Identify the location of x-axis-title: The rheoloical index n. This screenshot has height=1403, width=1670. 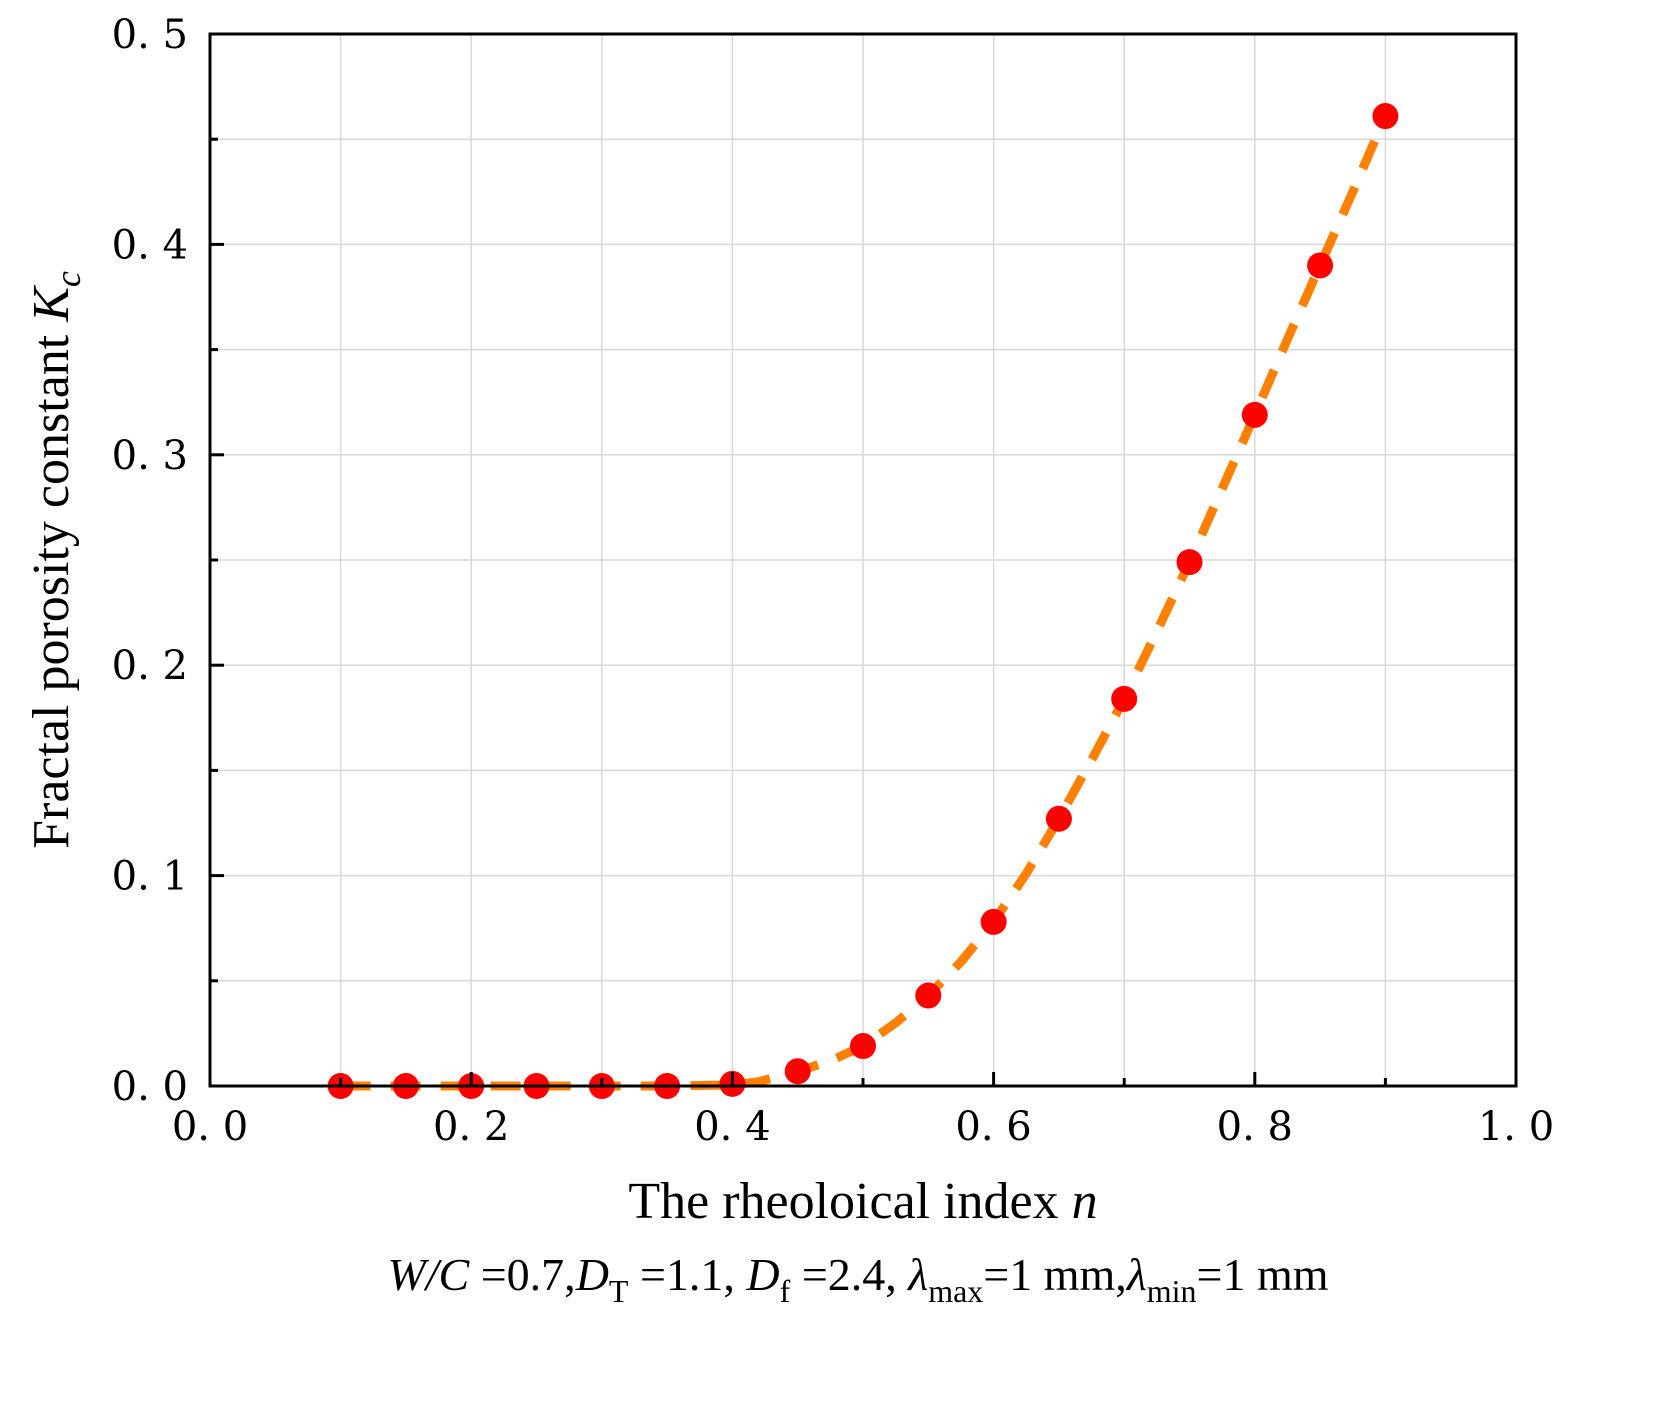
(862, 1201).